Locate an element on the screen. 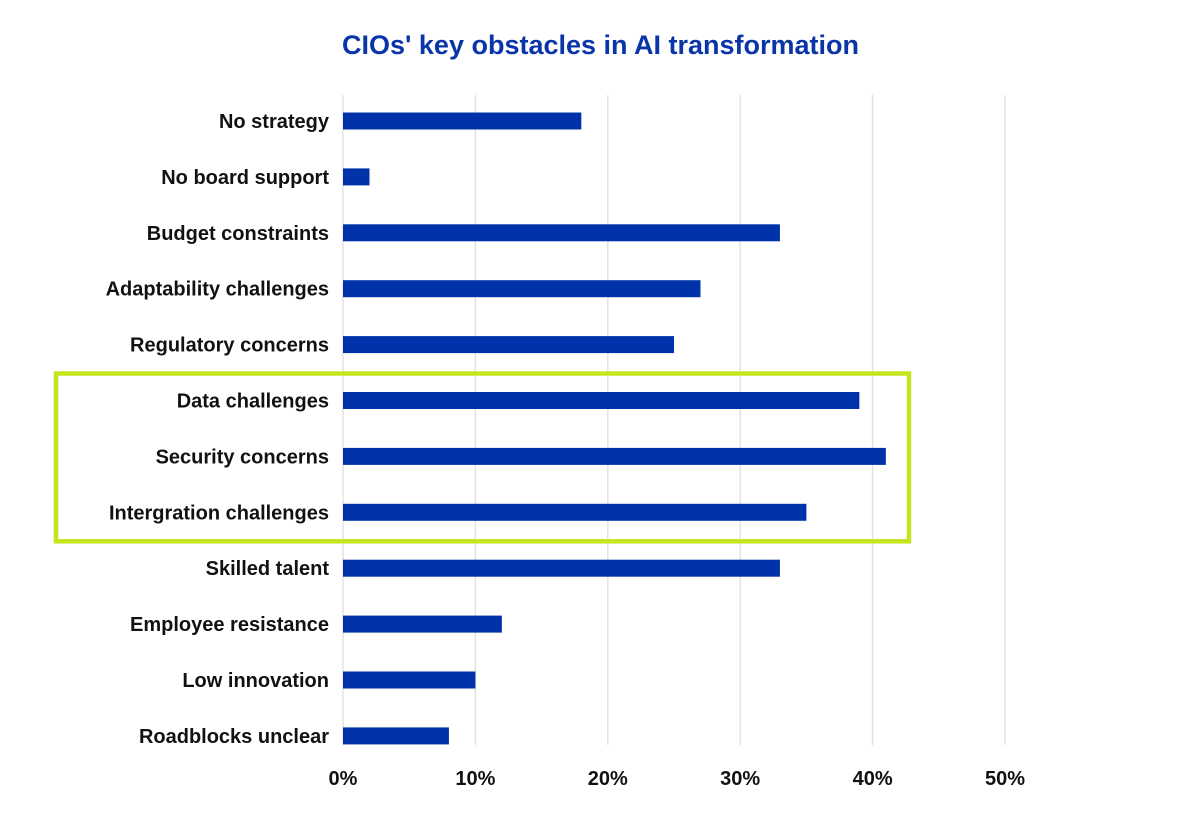 This screenshot has height=815, width=1201. category-label: No strategy is located at coordinates (274, 122).